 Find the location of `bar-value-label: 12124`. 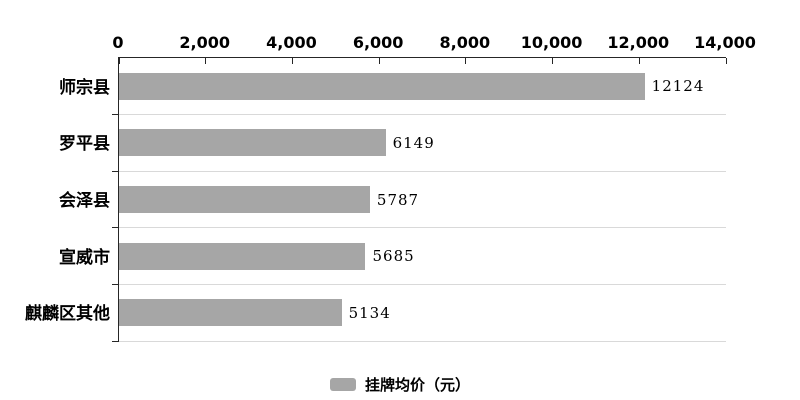

bar-value-label: 12124 is located at coordinates (678, 86).